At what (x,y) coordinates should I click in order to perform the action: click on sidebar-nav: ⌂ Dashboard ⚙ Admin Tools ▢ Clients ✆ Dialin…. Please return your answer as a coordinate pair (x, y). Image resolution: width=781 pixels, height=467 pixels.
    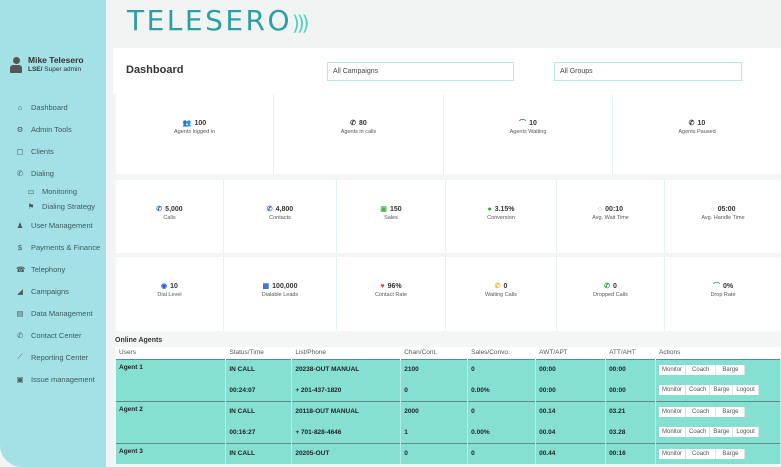
    Looking at the image, I should click on (53, 243).